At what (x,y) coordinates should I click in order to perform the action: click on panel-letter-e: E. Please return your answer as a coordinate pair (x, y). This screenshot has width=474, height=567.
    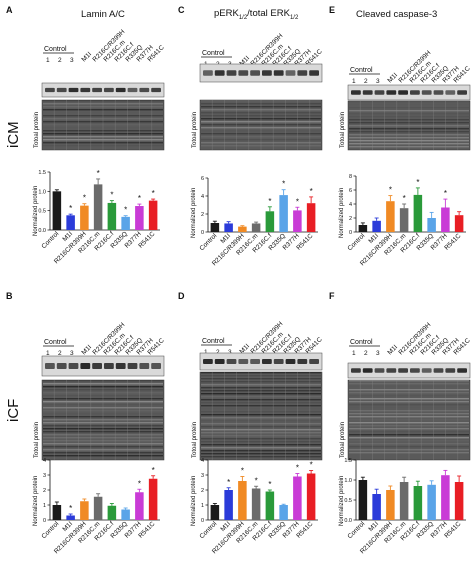
    Looking at the image, I should click on (332, 10).